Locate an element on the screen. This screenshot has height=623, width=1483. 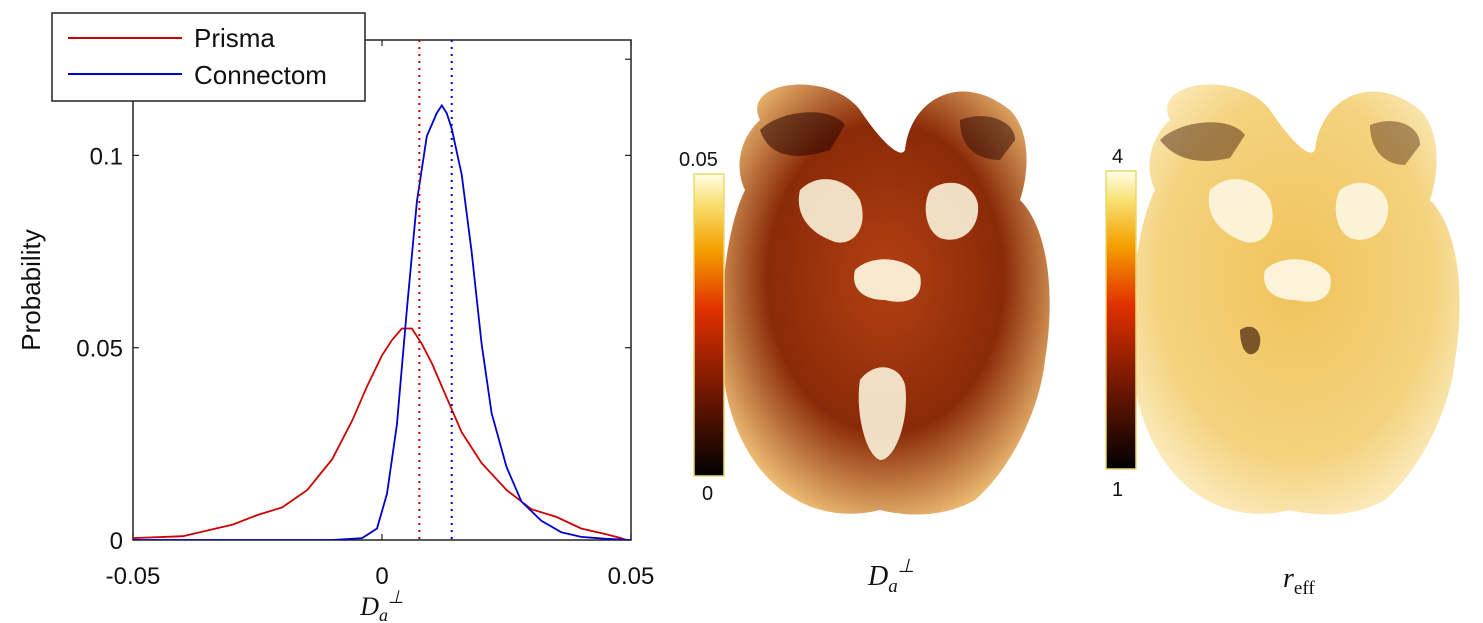
colorbar-min-label-r-eff: 1 is located at coordinates (1117, 490).